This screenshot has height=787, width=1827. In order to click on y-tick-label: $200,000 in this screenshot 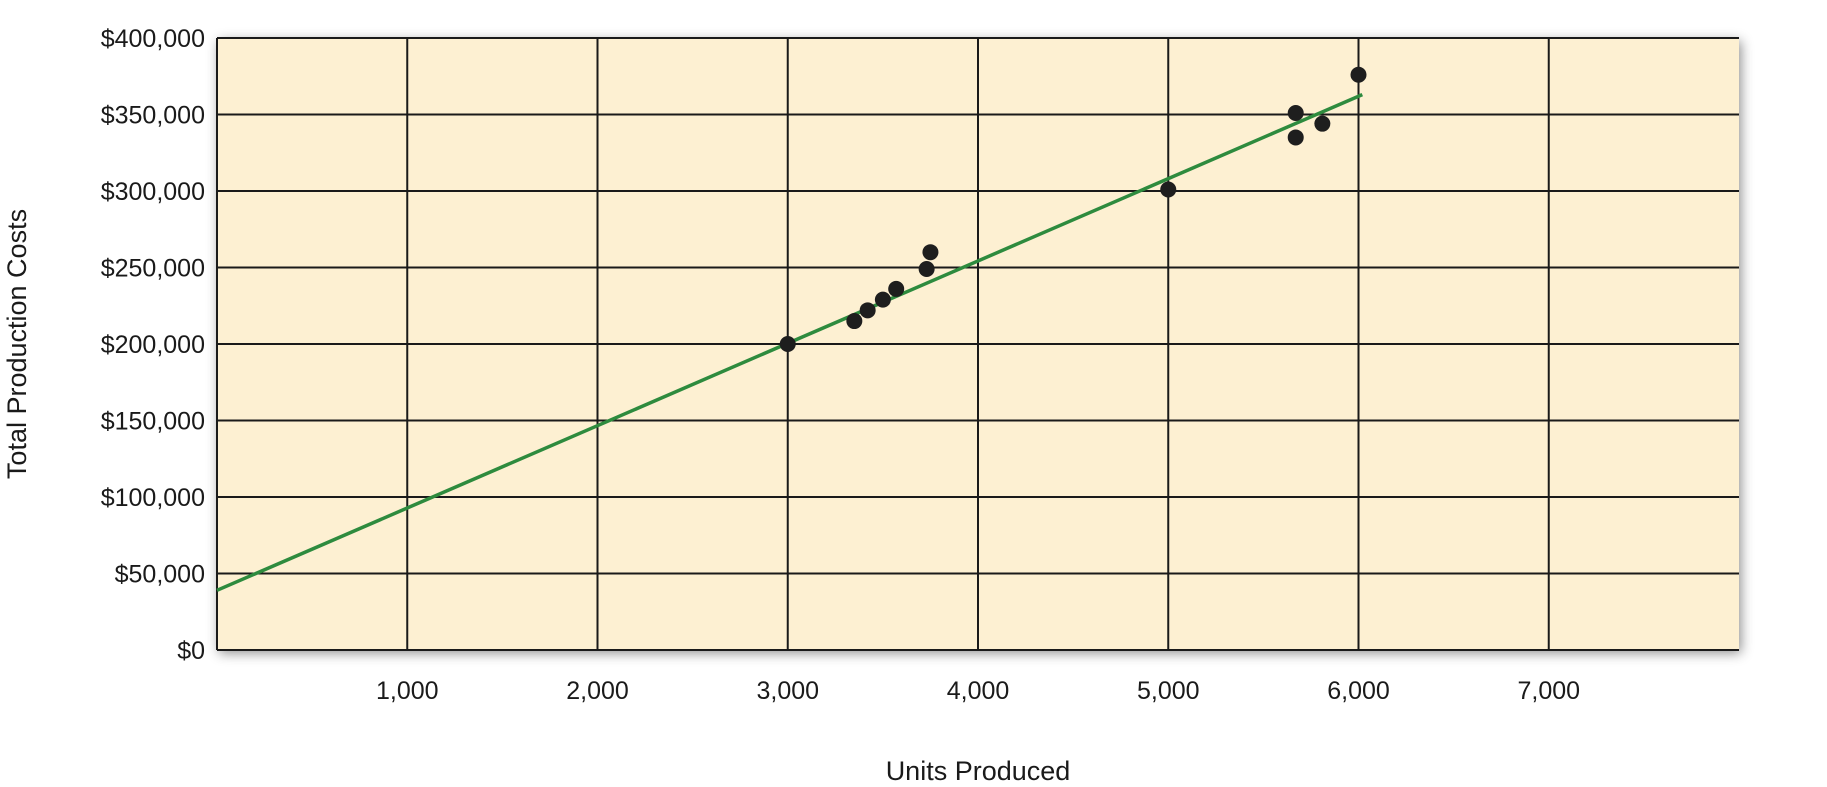, I will do `click(153, 345)`.